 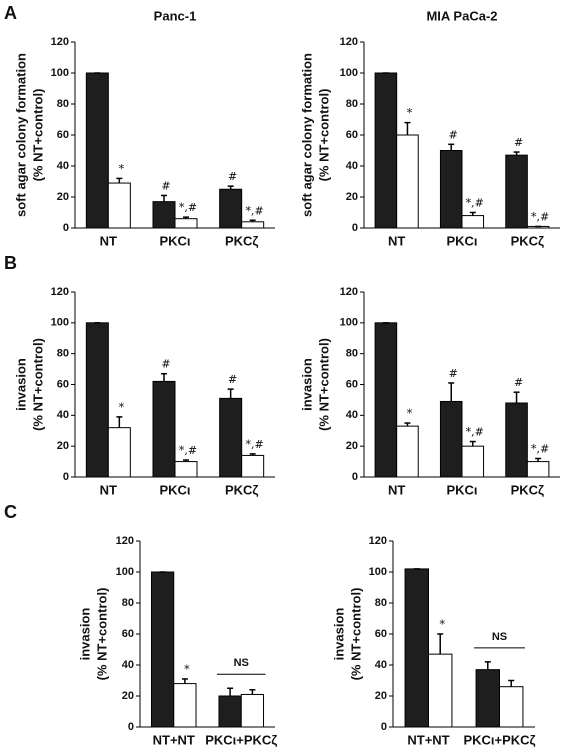 What do you see at coordinates (10, 263) in the screenshot?
I see `panel-label: B` at bounding box center [10, 263].